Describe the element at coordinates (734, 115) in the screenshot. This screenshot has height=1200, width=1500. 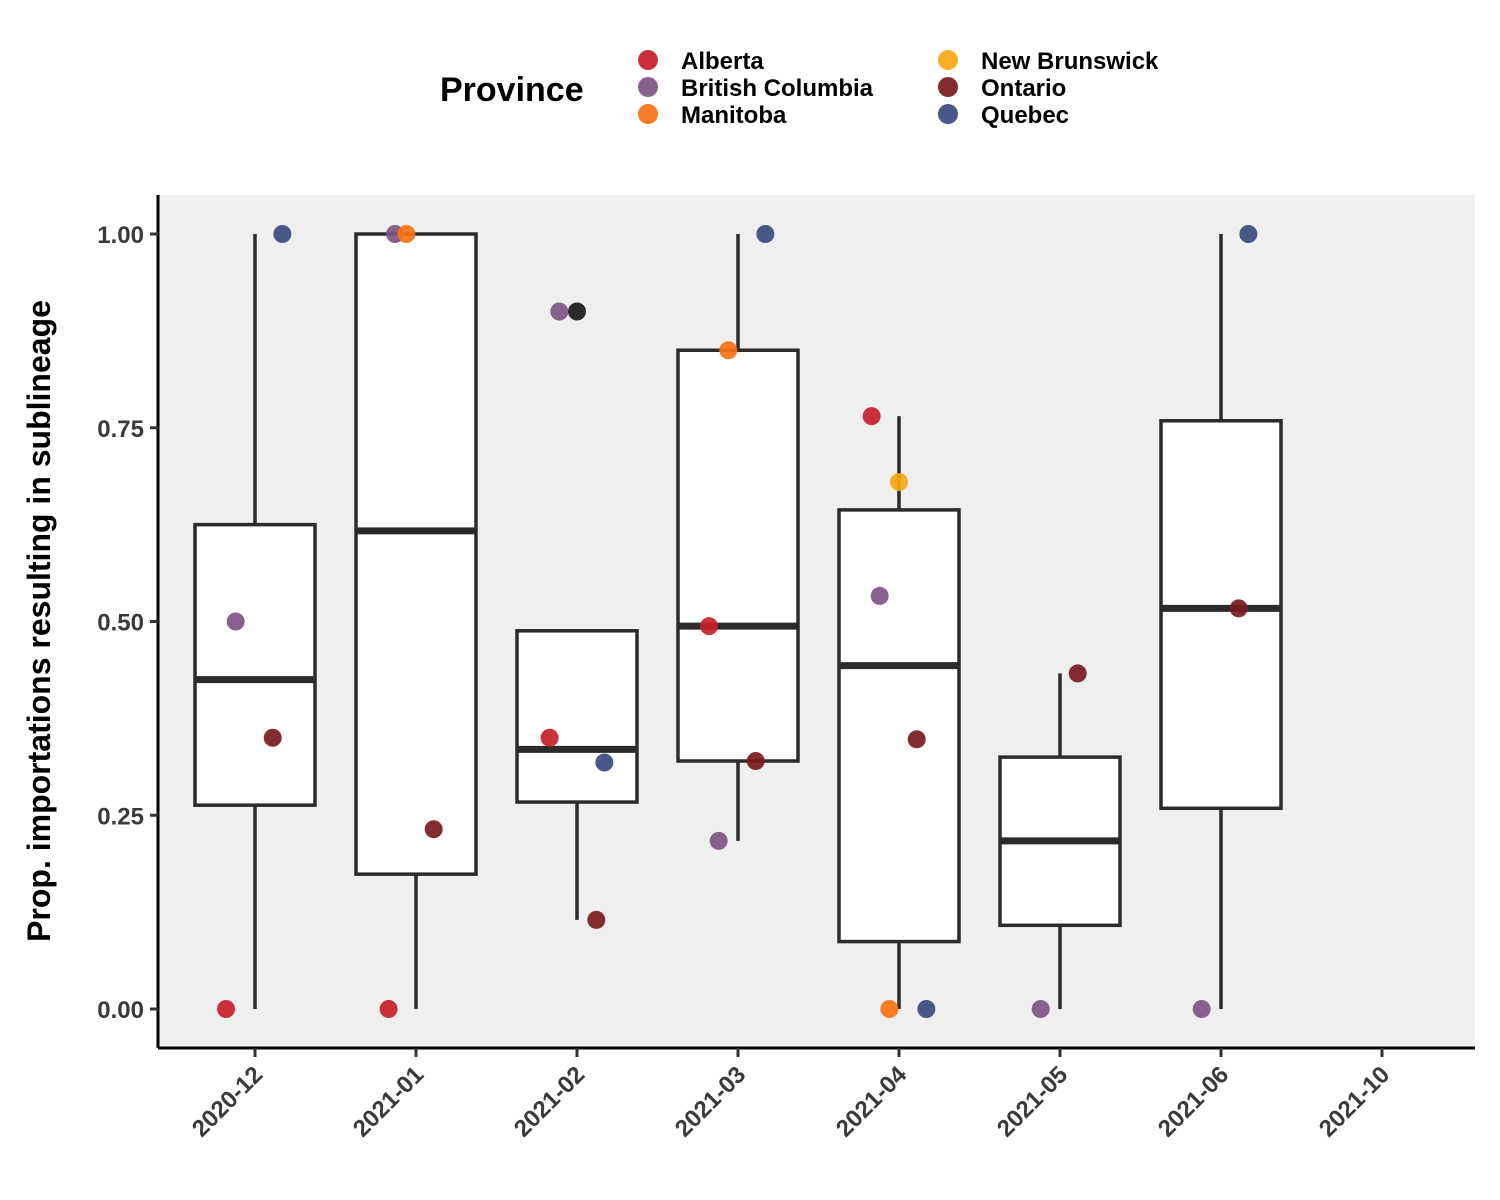
I see `legend-label: Manitoba` at that location.